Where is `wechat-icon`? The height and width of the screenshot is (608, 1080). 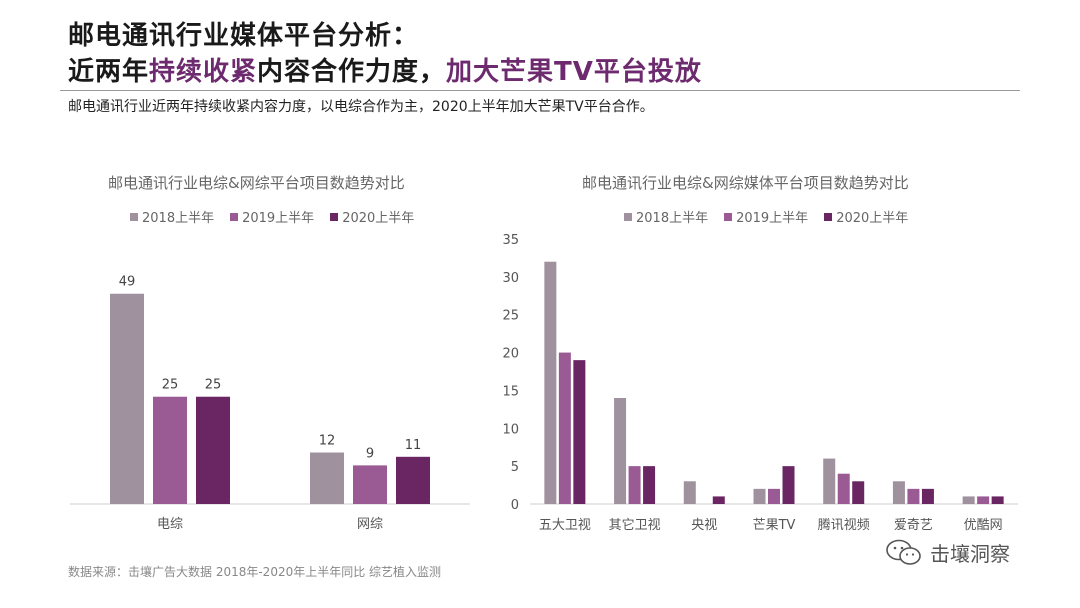 wechat-icon is located at coordinates (903, 552).